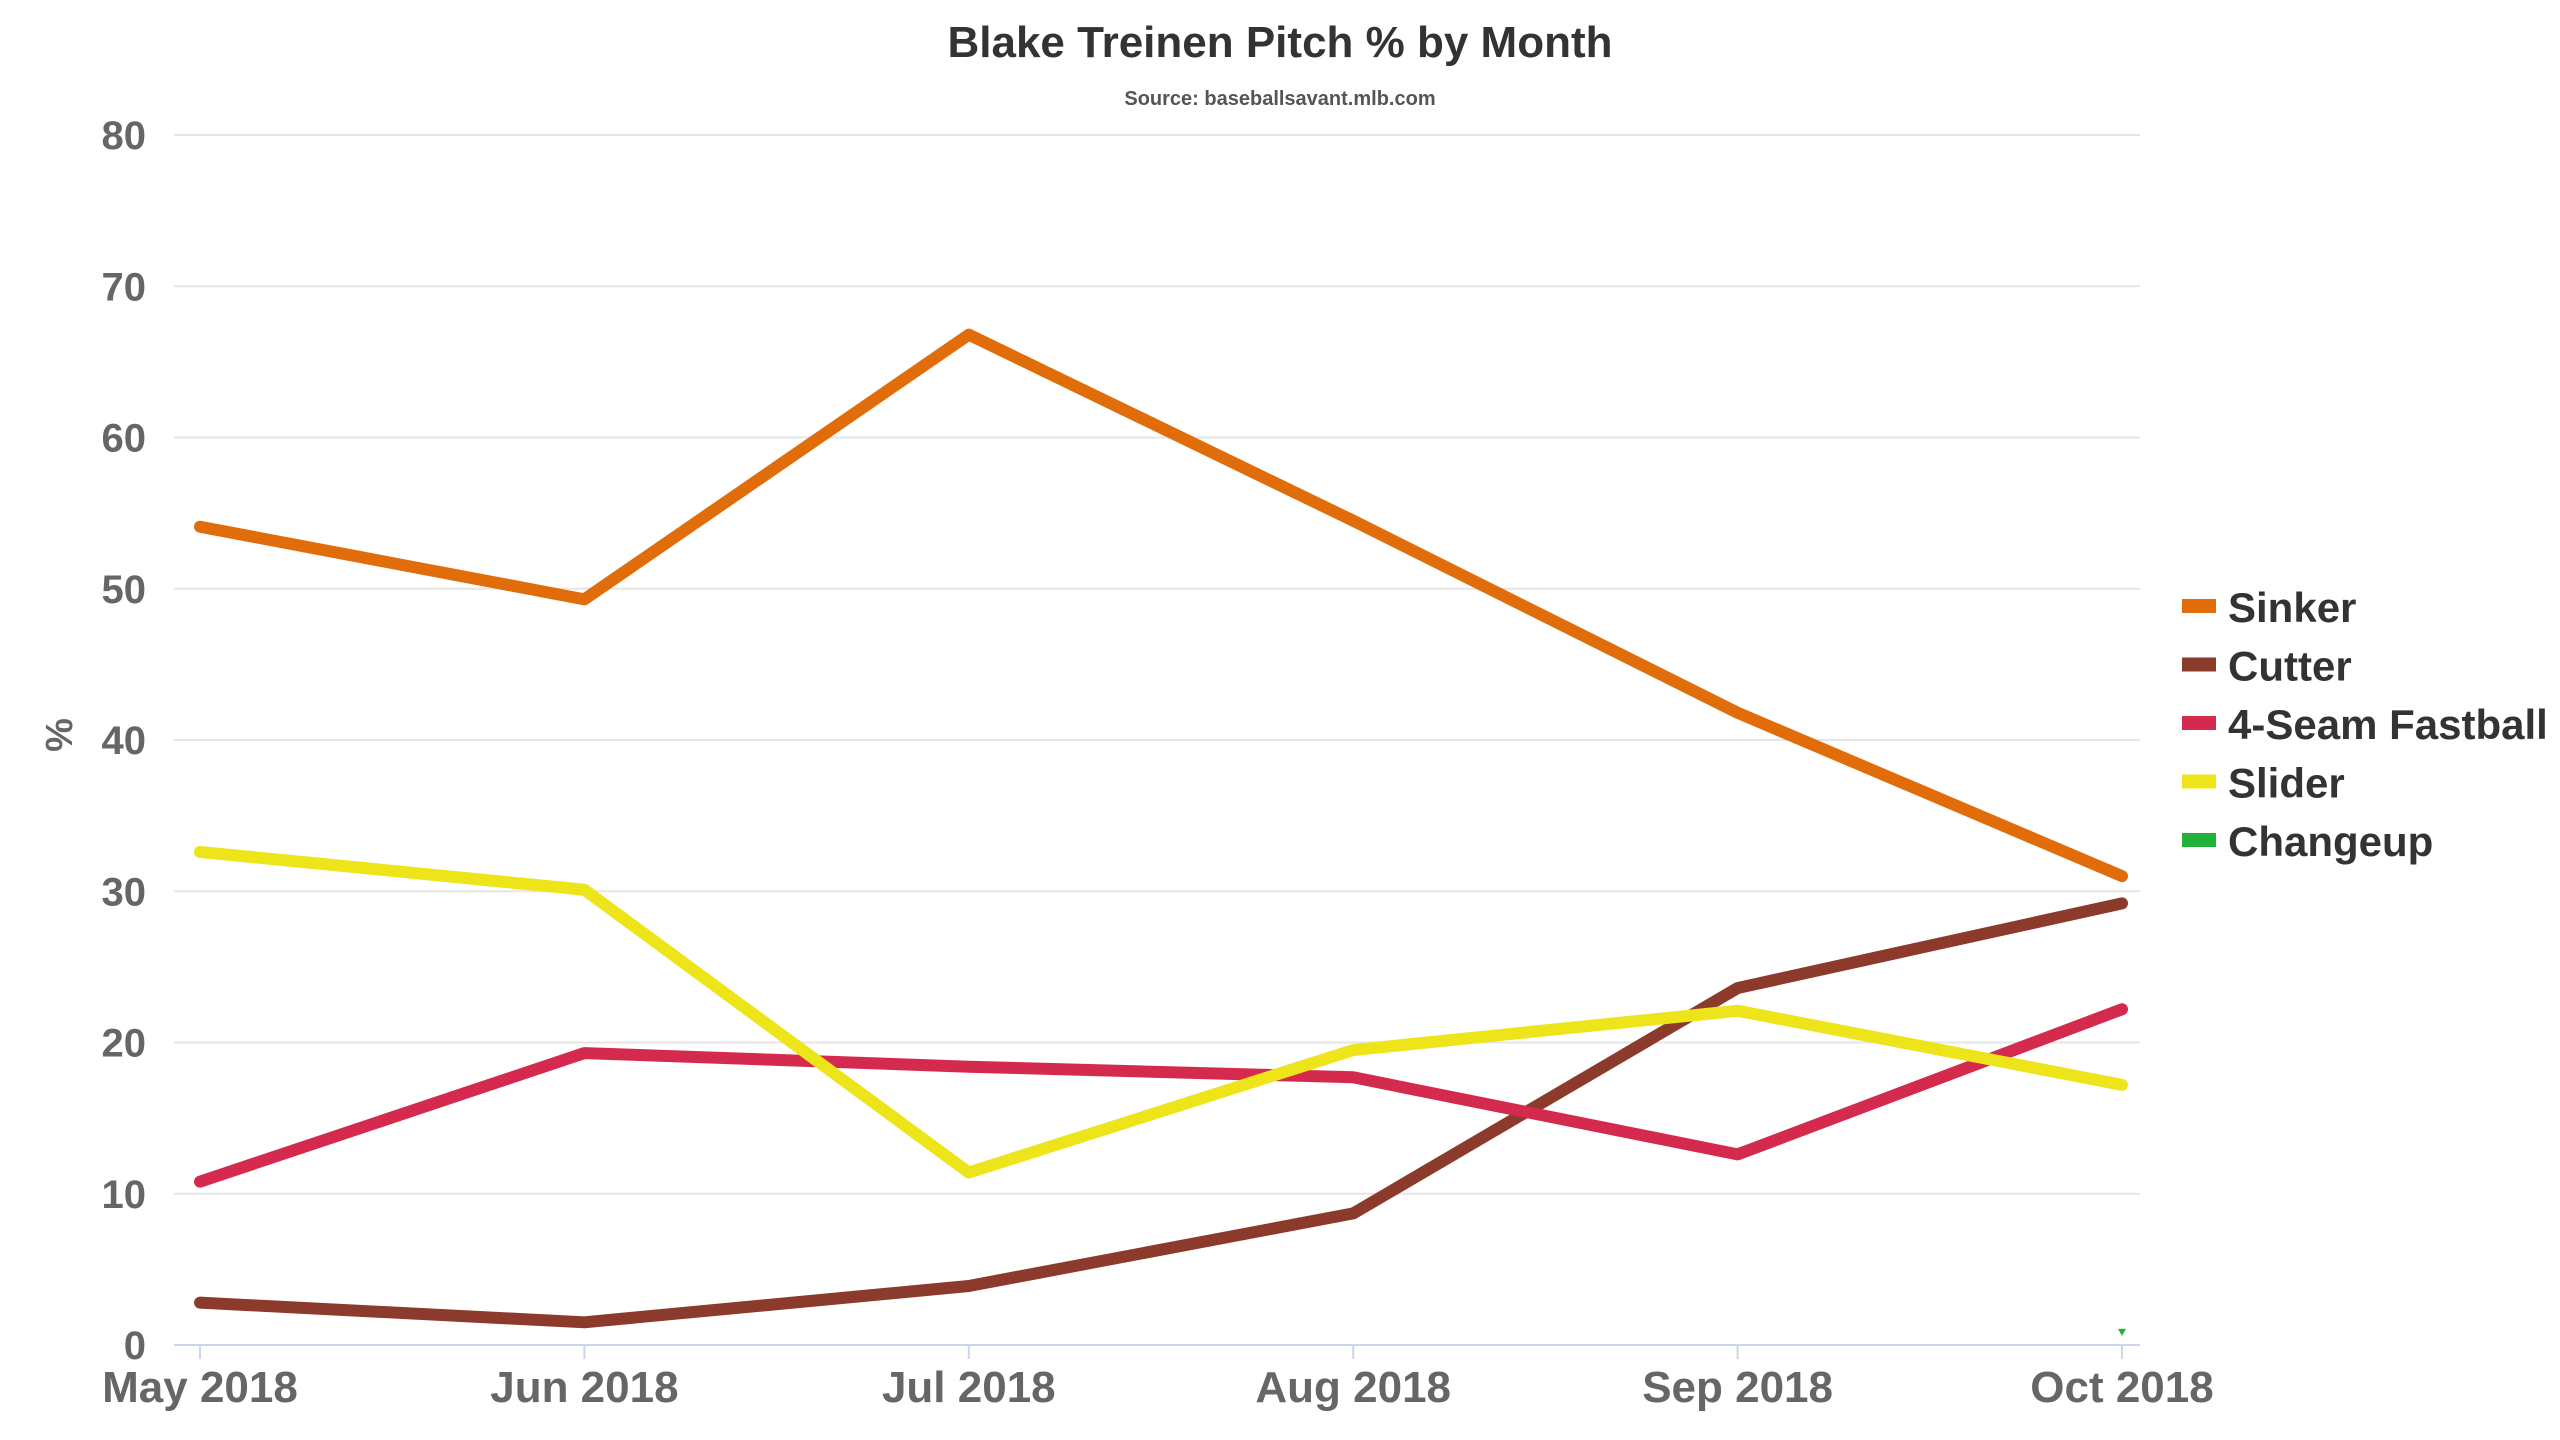 Image resolution: width=2560 pixels, height=1440 pixels. What do you see at coordinates (2121, 1387) in the screenshot?
I see `x-tick-label: Oct 2018` at bounding box center [2121, 1387].